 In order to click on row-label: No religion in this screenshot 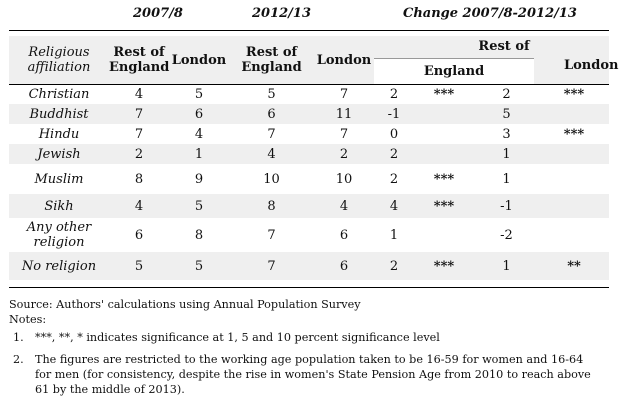, I will do `click(59, 266)`.